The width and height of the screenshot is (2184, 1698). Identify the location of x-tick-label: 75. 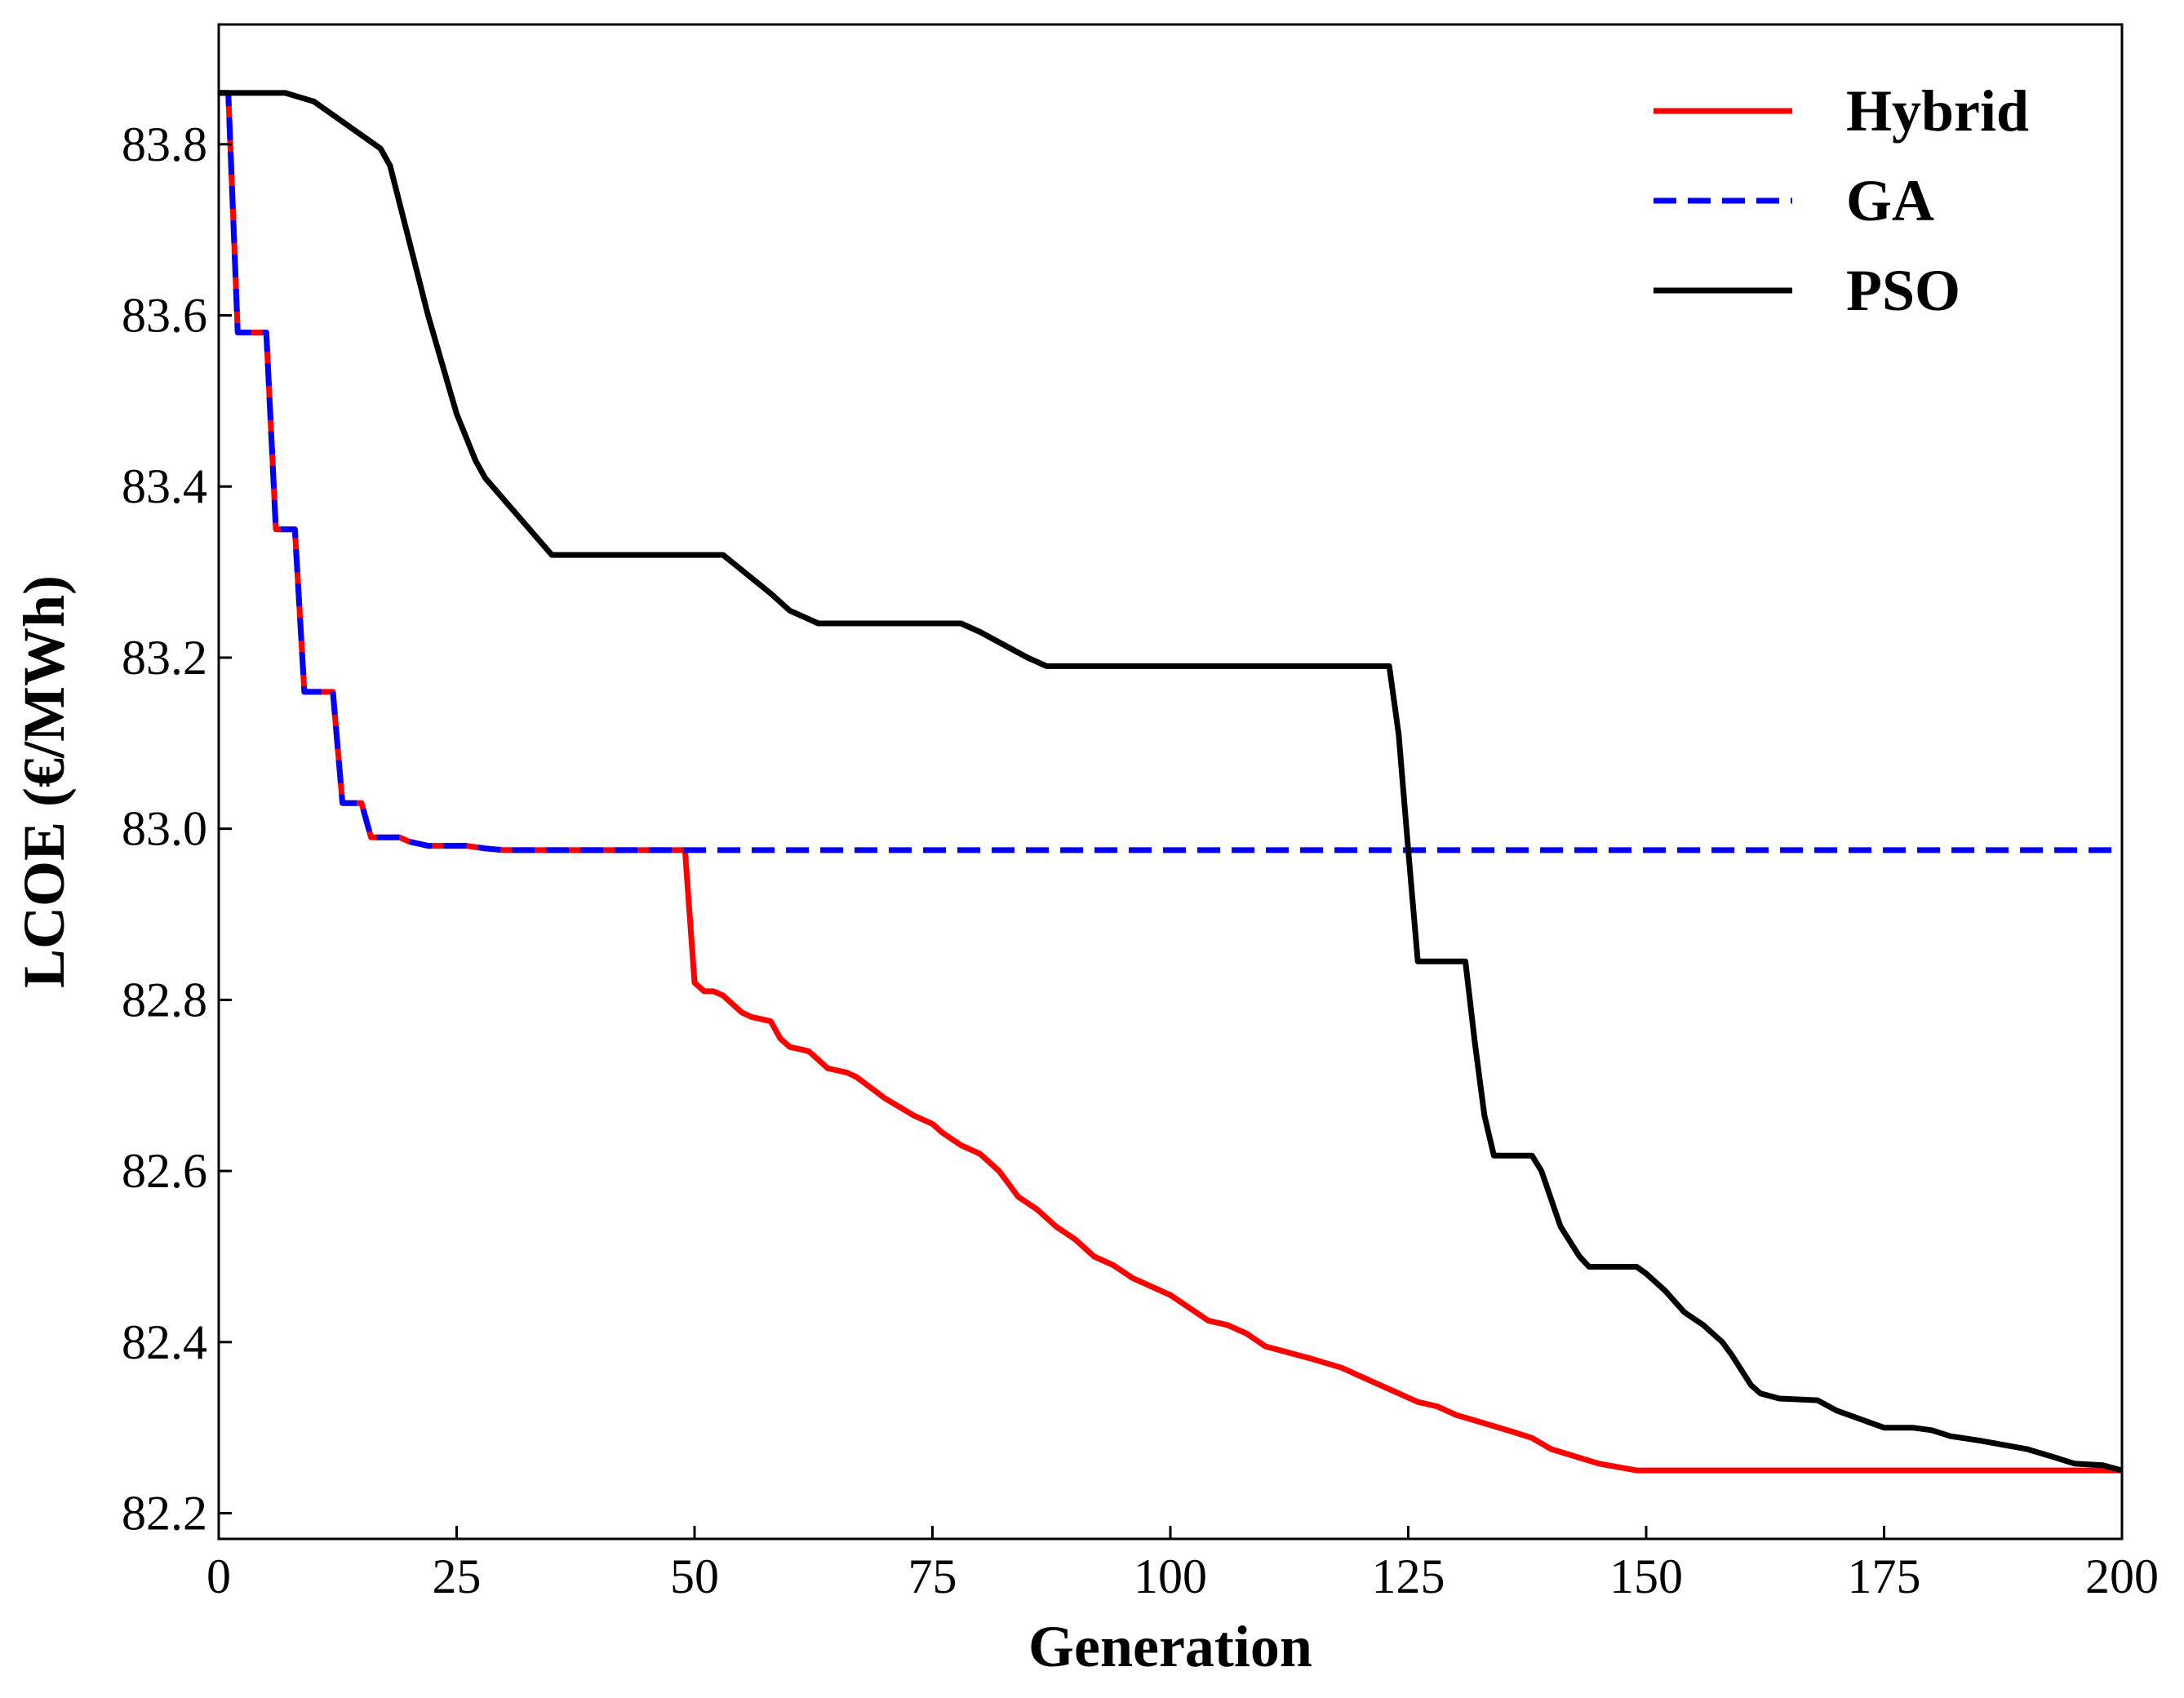
(933, 1576).